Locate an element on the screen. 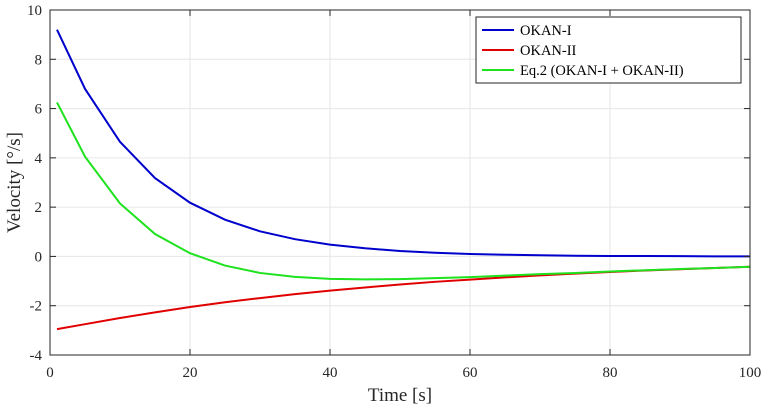 The height and width of the screenshot is (410, 765). y-tick-label: 4 is located at coordinates (39, 159).